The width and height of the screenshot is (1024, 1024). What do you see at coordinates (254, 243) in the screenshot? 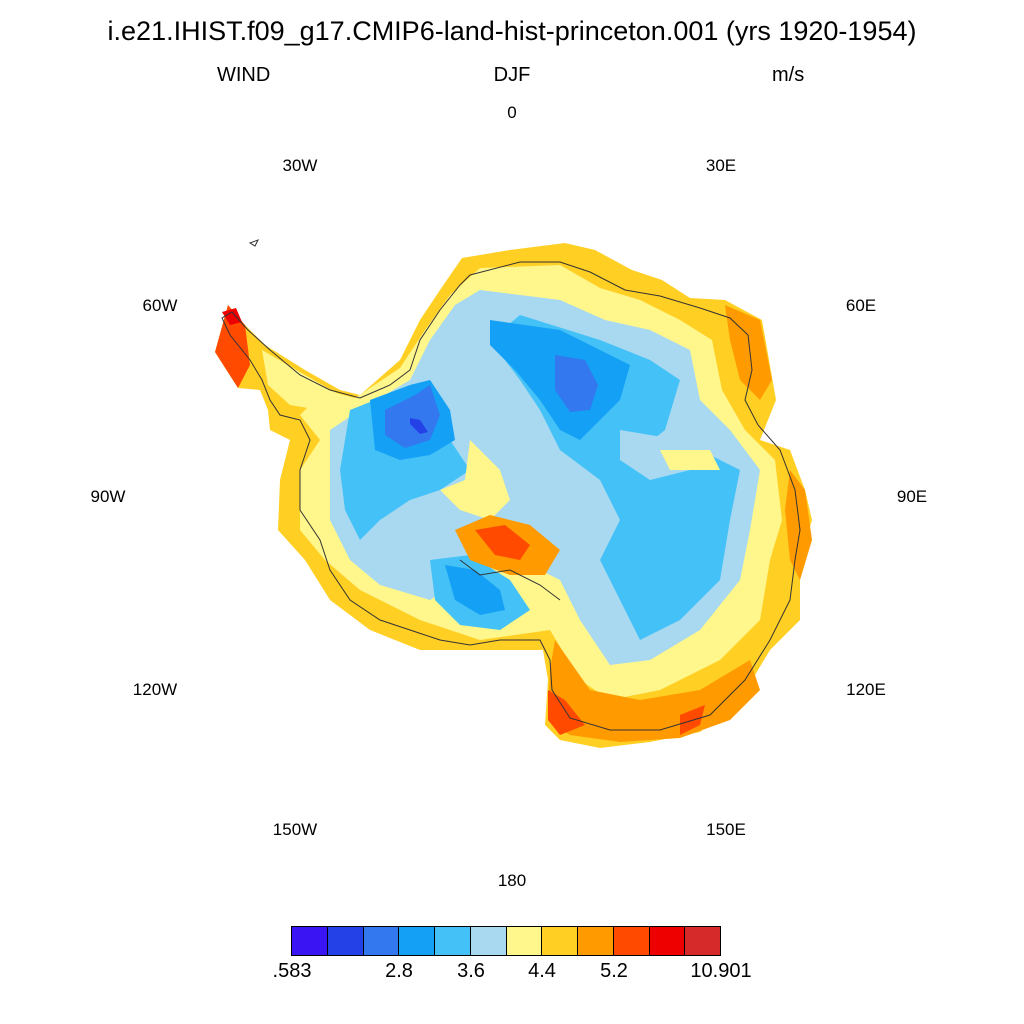
I see `south-shetland-island` at bounding box center [254, 243].